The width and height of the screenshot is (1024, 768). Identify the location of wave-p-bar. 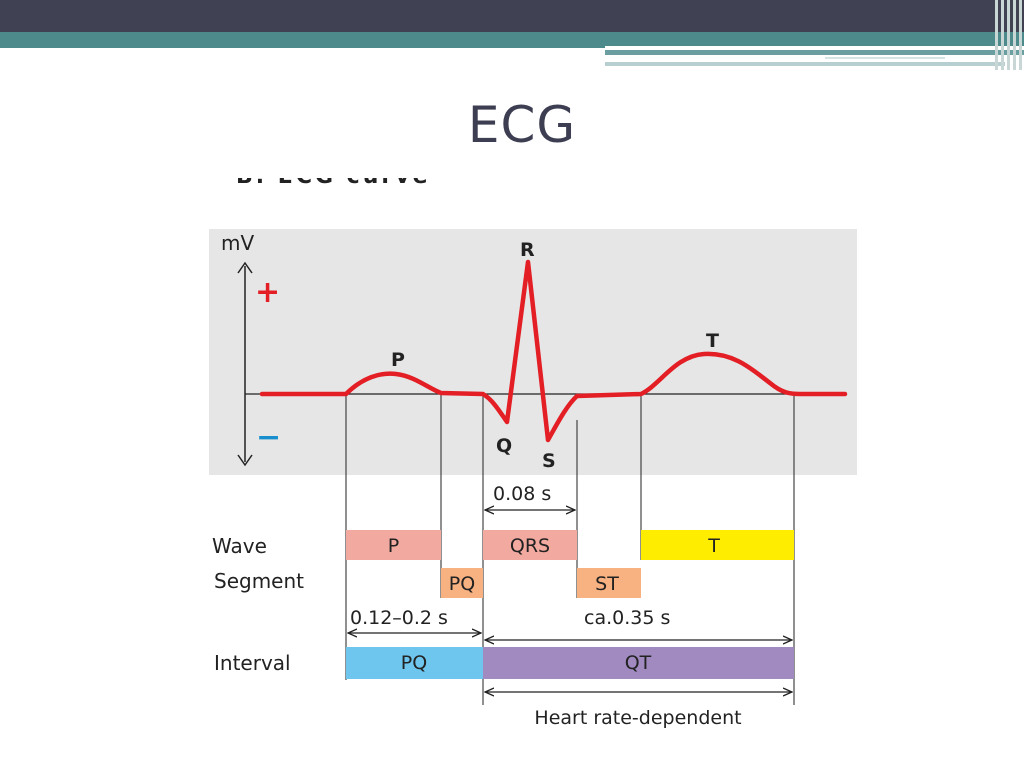
(393, 545).